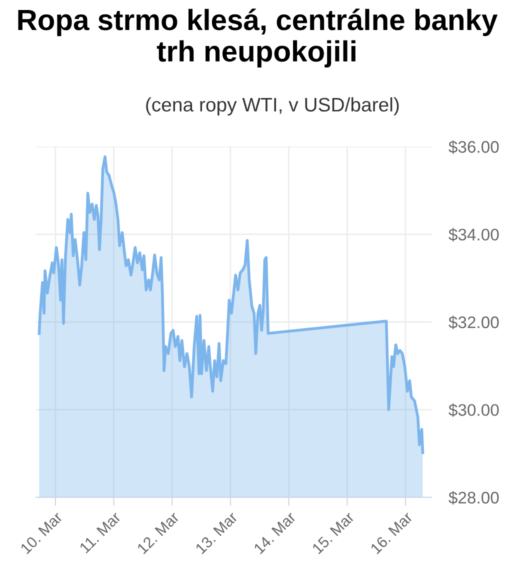 The height and width of the screenshot is (575, 514). What do you see at coordinates (258, 38) in the screenshot?
I see `chart-title: Ropa strmo klesá, centrálne banky trh neupokojili` at bounding box center [258, 38].